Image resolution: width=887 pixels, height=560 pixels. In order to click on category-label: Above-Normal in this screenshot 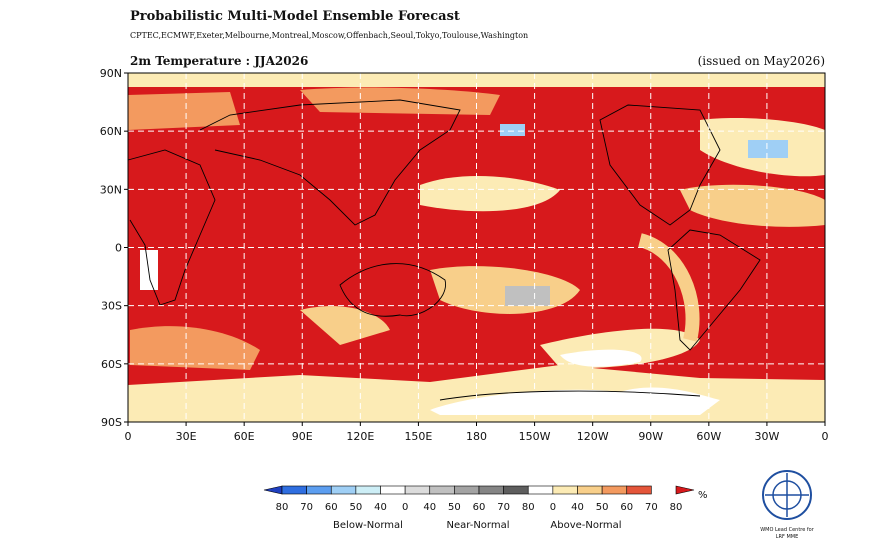, I will do `click(585, 525)`.